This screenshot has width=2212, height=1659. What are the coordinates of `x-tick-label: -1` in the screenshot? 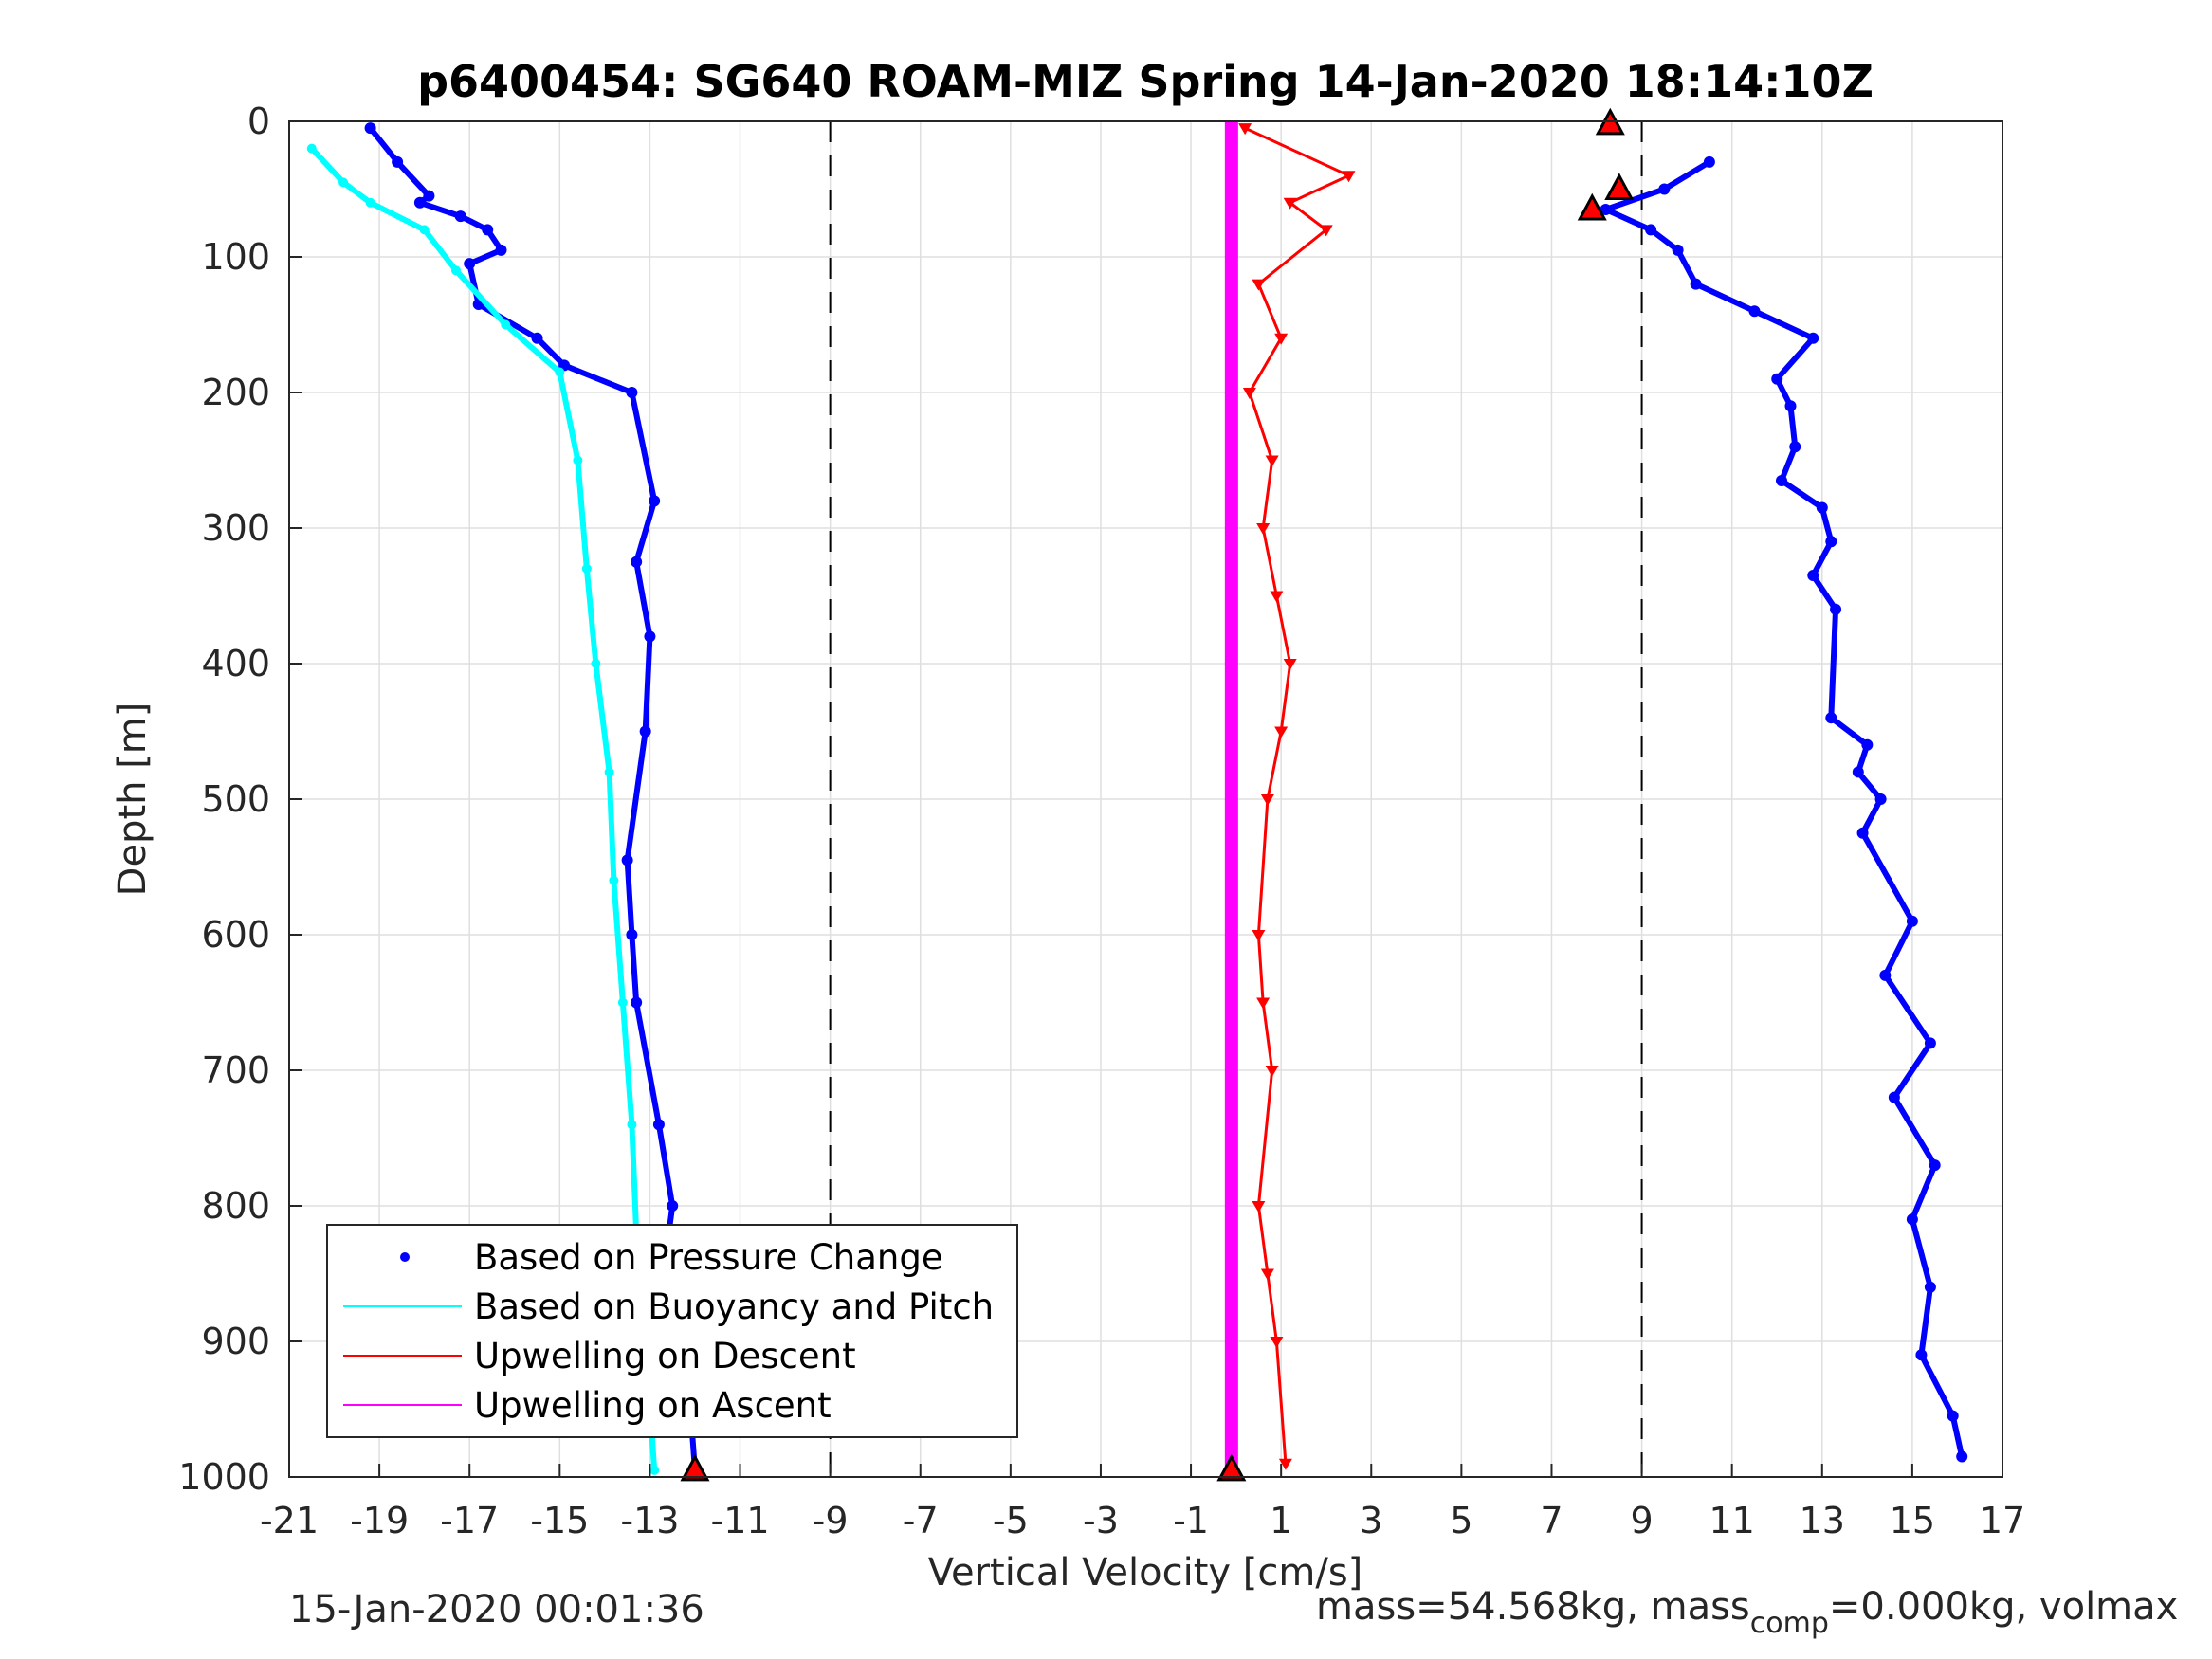 It's located at (1191, 1520).